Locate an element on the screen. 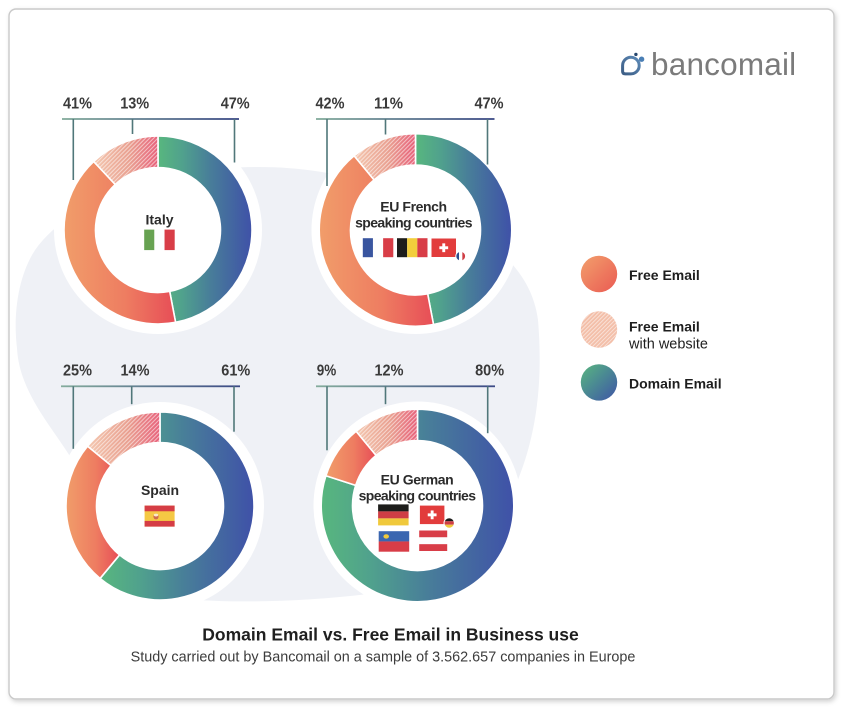  svg-text: EU French is located at coordinates (413, 207).